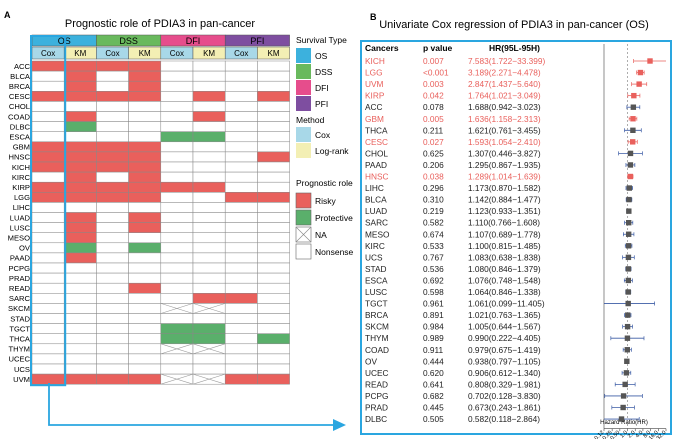 The image size is (676, 444). Describe the element at coordinates (504, 96) in the screenshot. I see `row-hr-text: 1.764(1.021−3.049)` at that location.